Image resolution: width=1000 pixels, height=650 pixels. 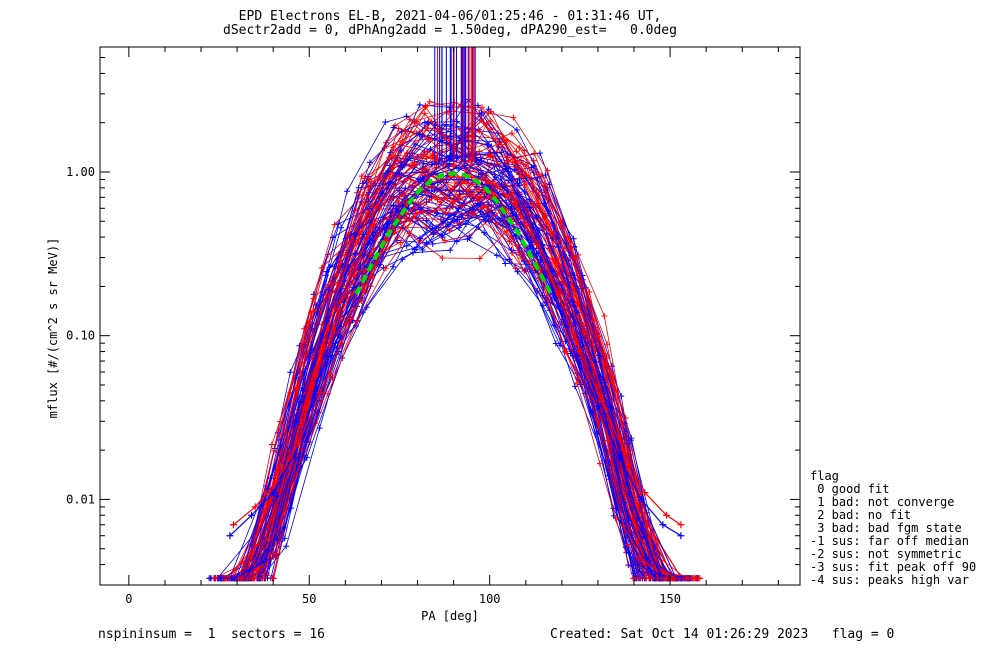 What do you see at coordinates (453, 233) in the screenshot?
I see `fit-curve` at bounding box center [453, 233].